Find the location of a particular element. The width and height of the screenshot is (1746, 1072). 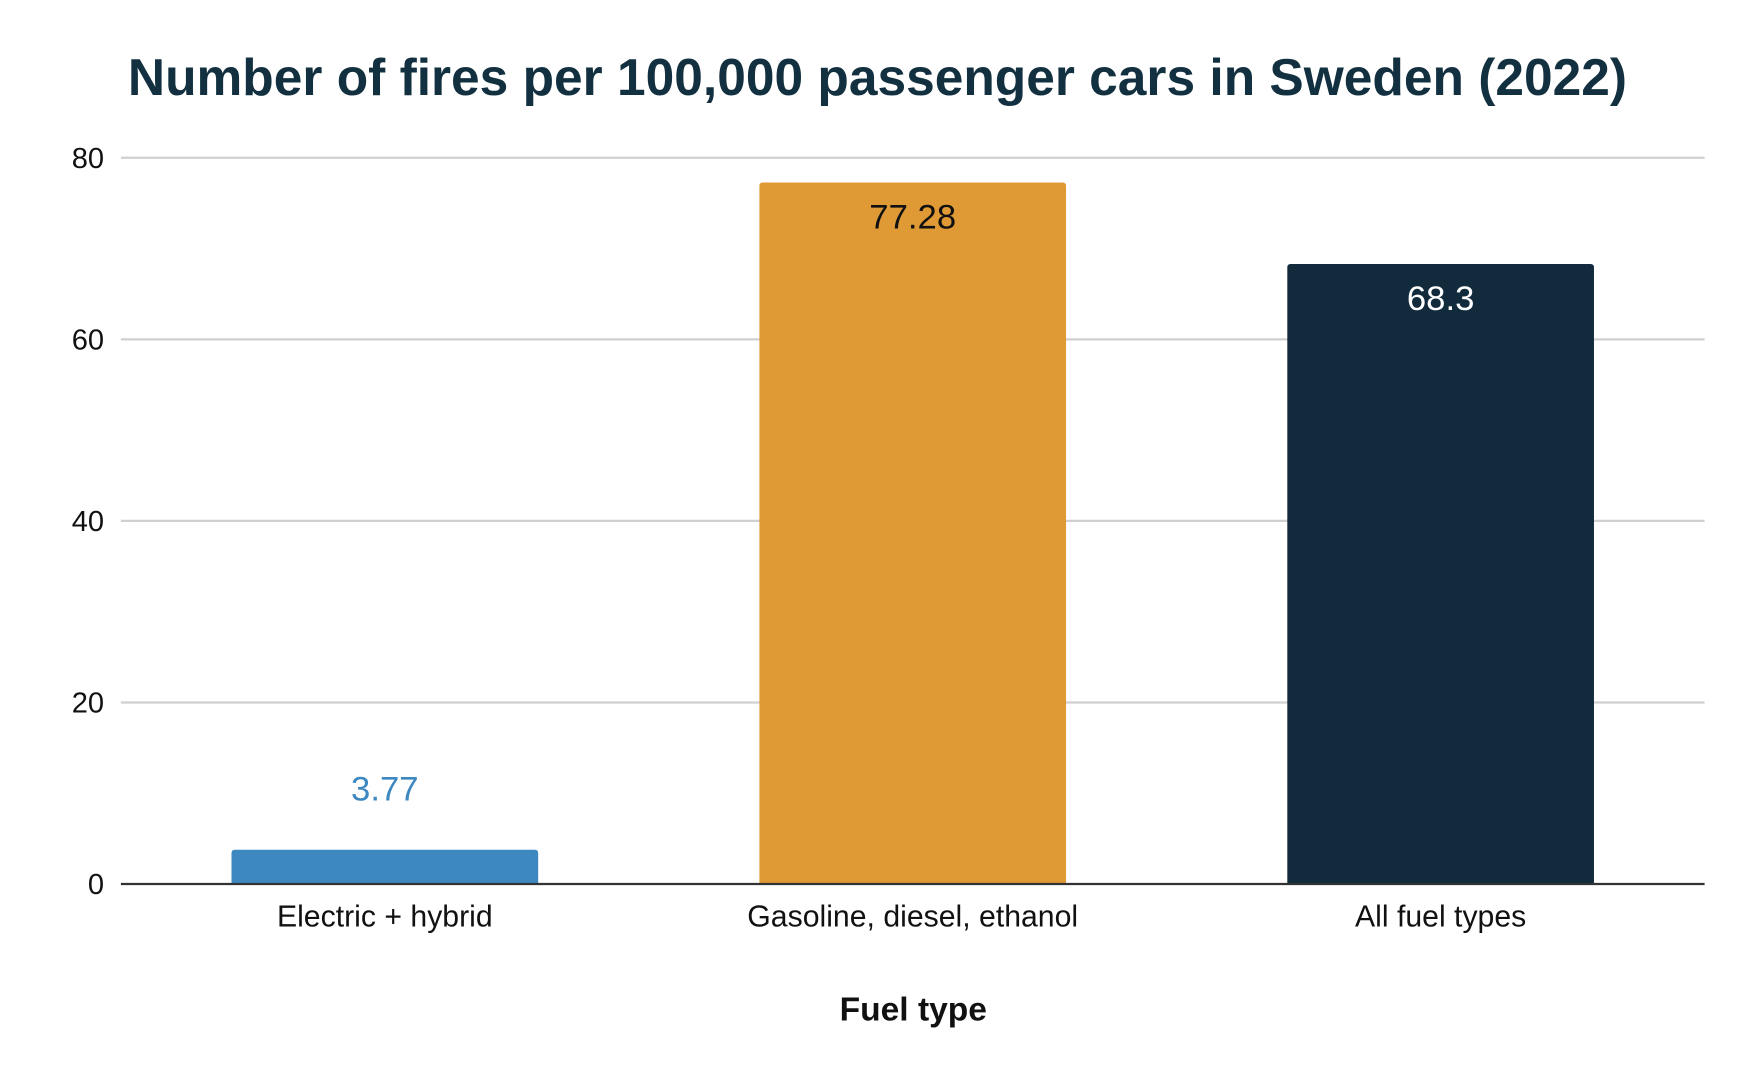

data-label: 68.3 is located at coordinates (1441, 299).